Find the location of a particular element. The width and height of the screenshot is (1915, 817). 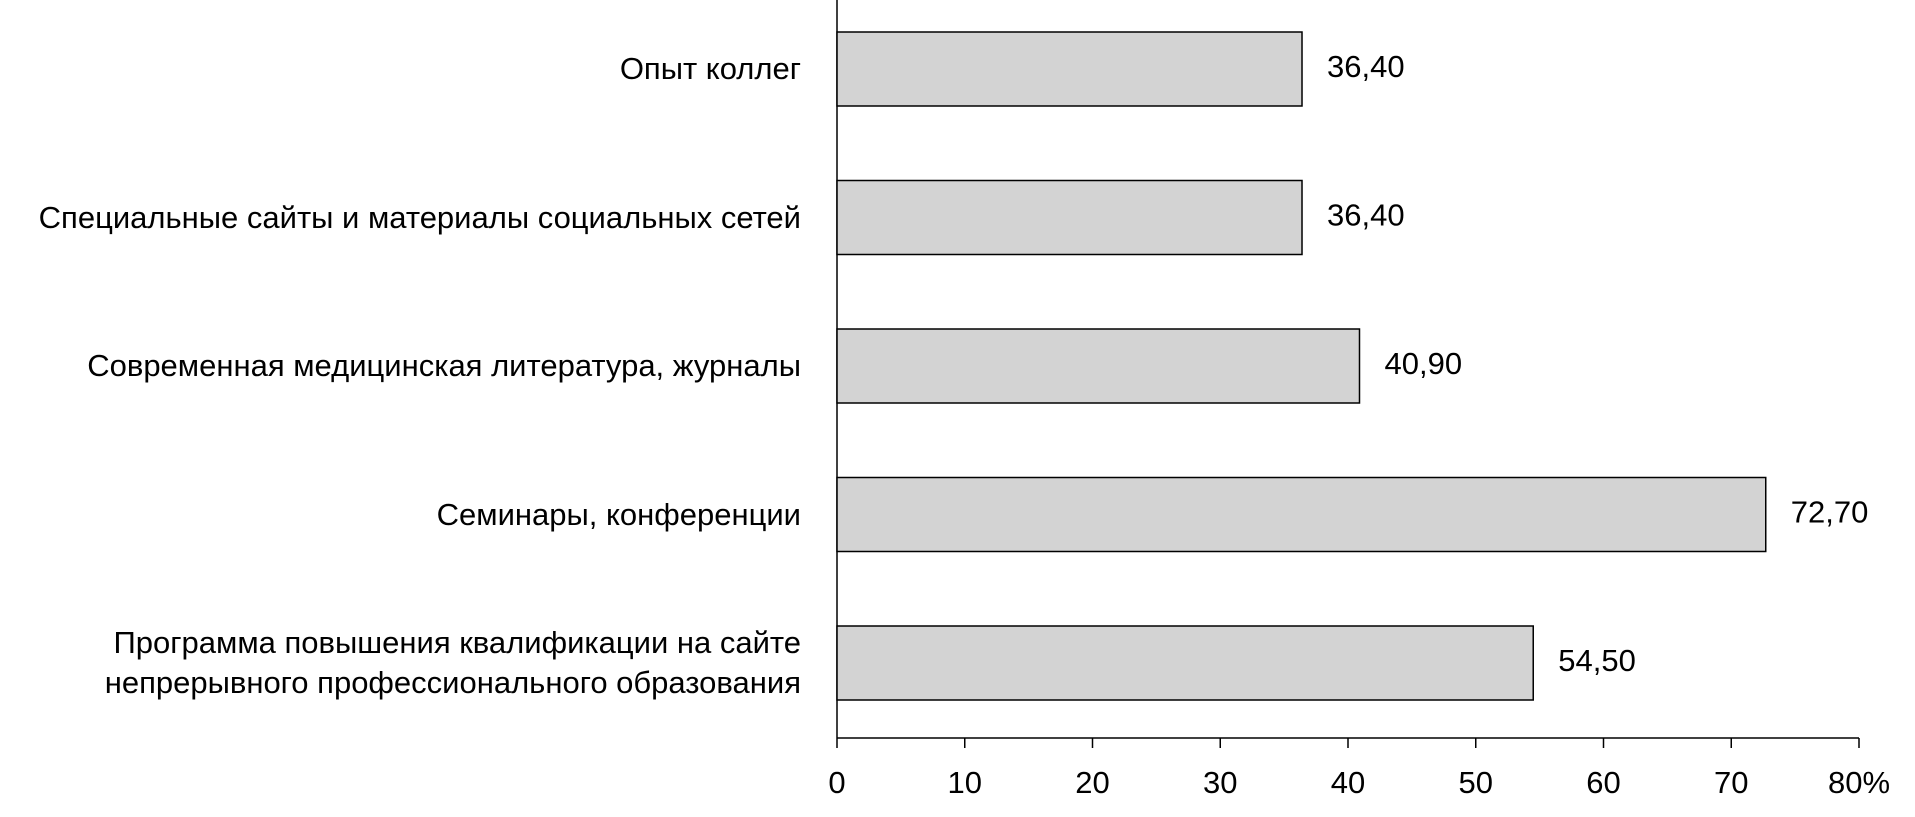

category-label: Семинары, конференции is located at coordinates (618, 514).